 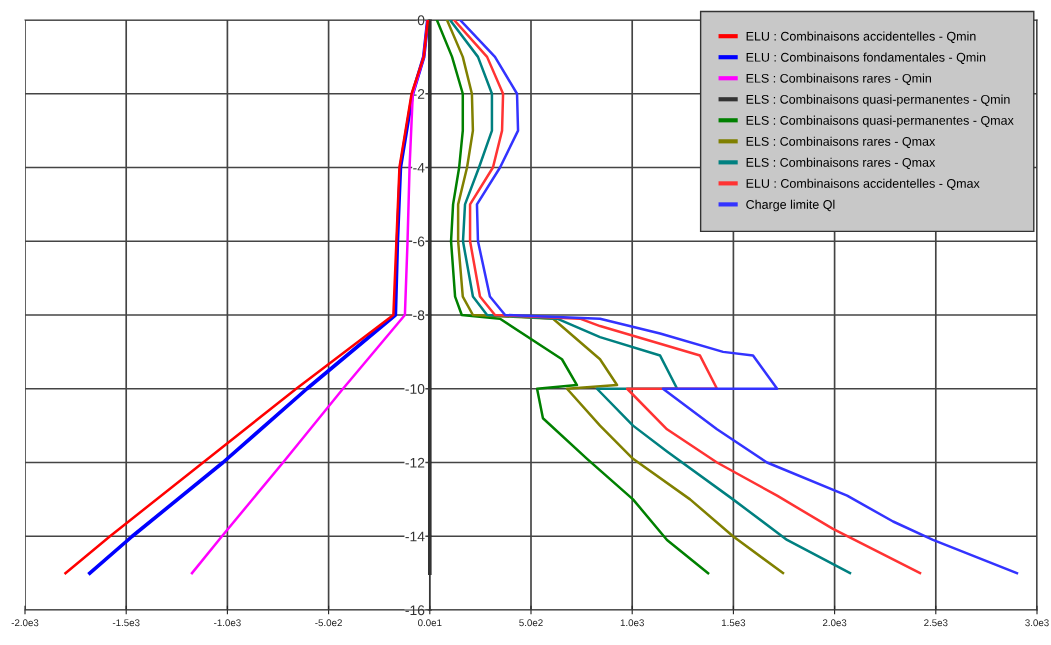 What do you see at coordinates (328, 623) in the screenshot?
I see `x-tick-label: -5.0e2` at bounding box center [328, 623].